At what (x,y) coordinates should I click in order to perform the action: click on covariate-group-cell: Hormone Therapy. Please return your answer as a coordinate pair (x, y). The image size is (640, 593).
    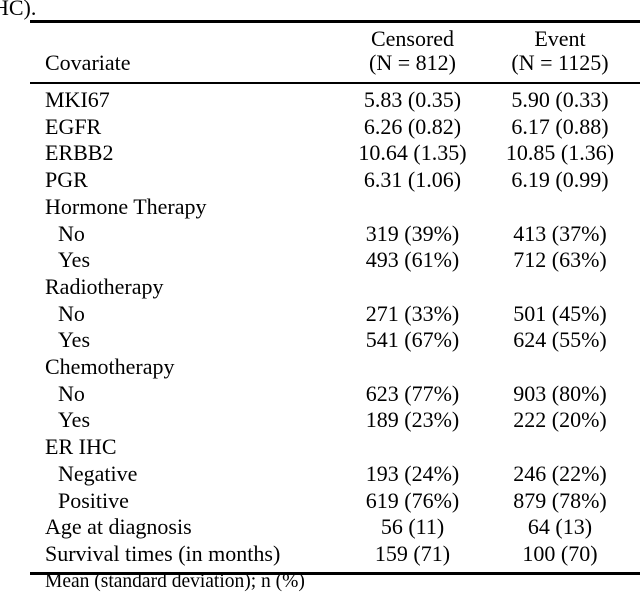
    Looking at the image, I should click on (126, 206).